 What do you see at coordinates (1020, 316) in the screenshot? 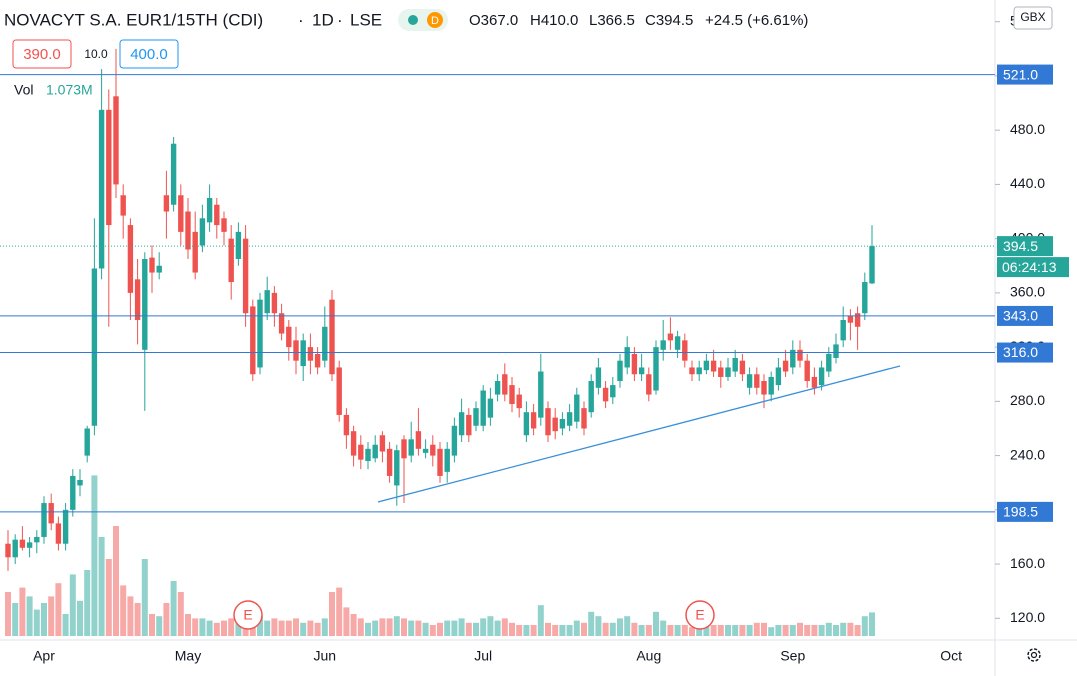
I see `price-line-label: 343.0` at bounding box center [1020, 316].